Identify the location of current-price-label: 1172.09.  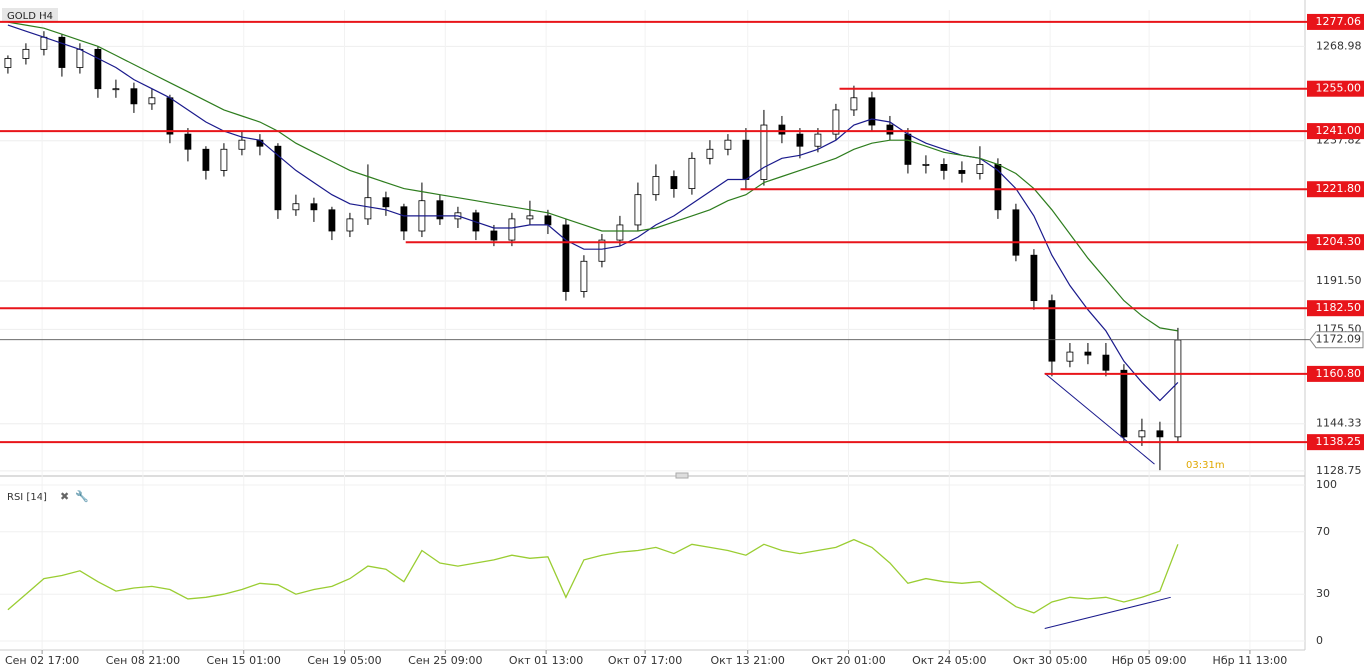
(1339, 339).